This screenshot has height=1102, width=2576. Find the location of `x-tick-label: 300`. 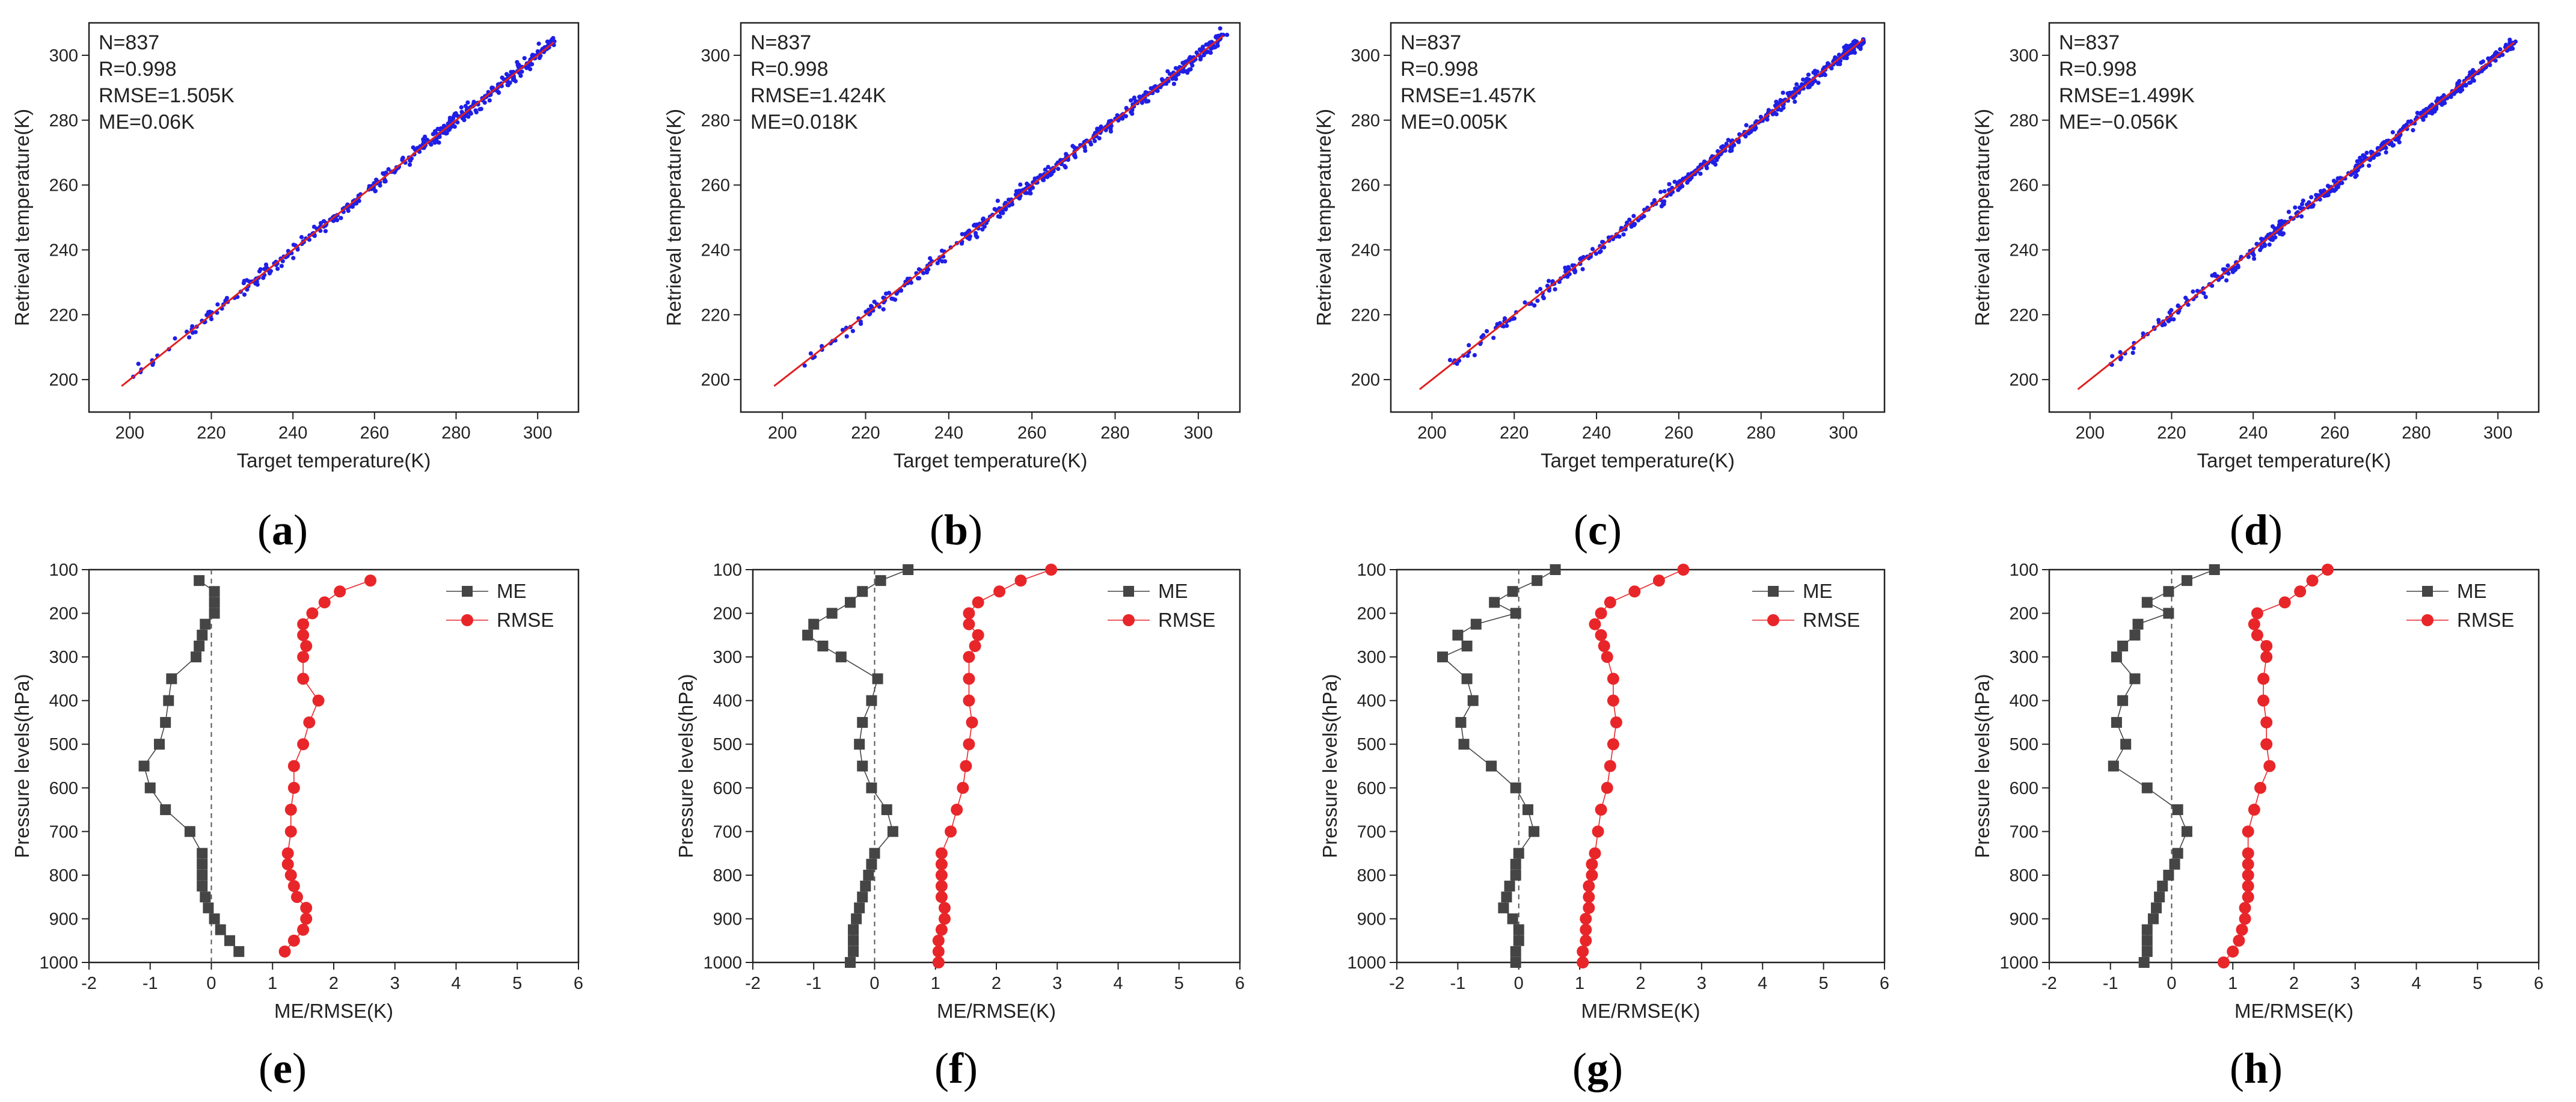

x-tick-label: 300 is located at coordinates (1198, 433).